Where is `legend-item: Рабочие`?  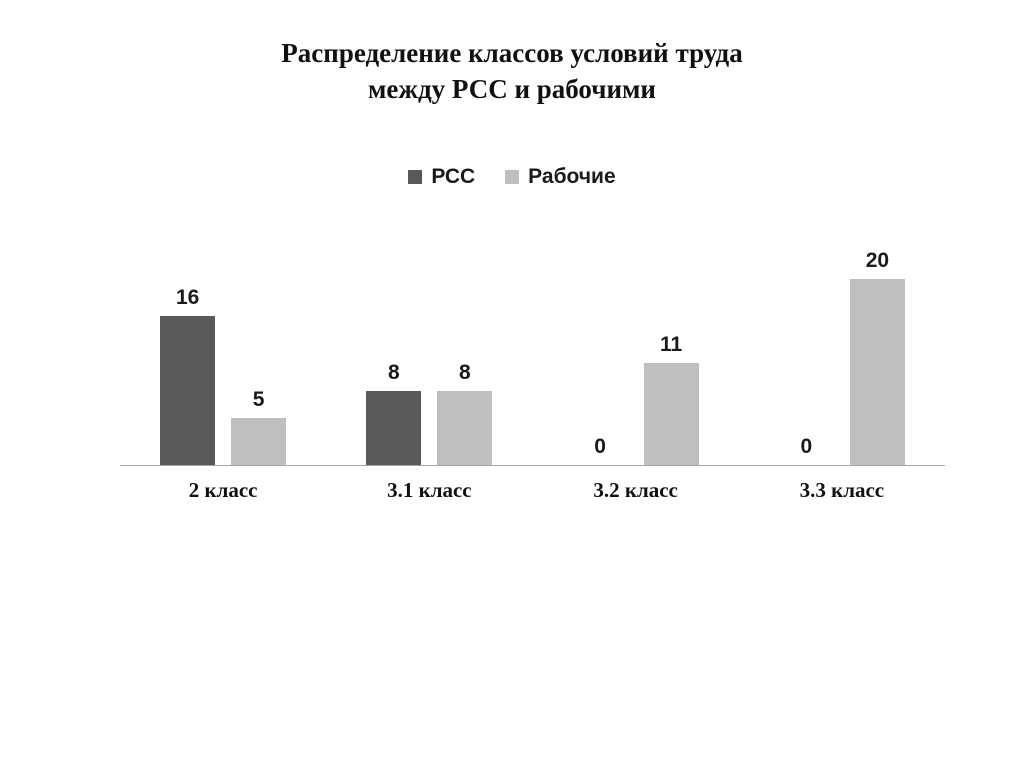
legend-item: Рабочие is located at coordinates (560, 177).